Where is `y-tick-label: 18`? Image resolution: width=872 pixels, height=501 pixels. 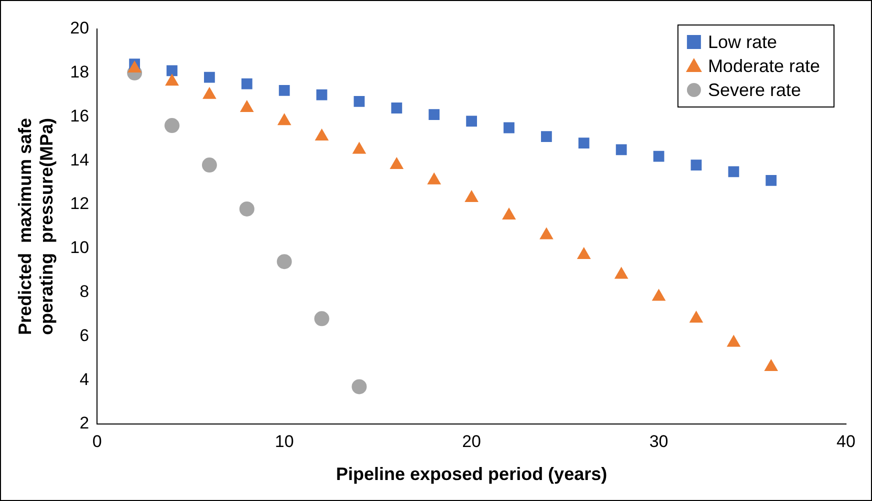 y-tick-label: 18 is located at coordinates (80, 72).